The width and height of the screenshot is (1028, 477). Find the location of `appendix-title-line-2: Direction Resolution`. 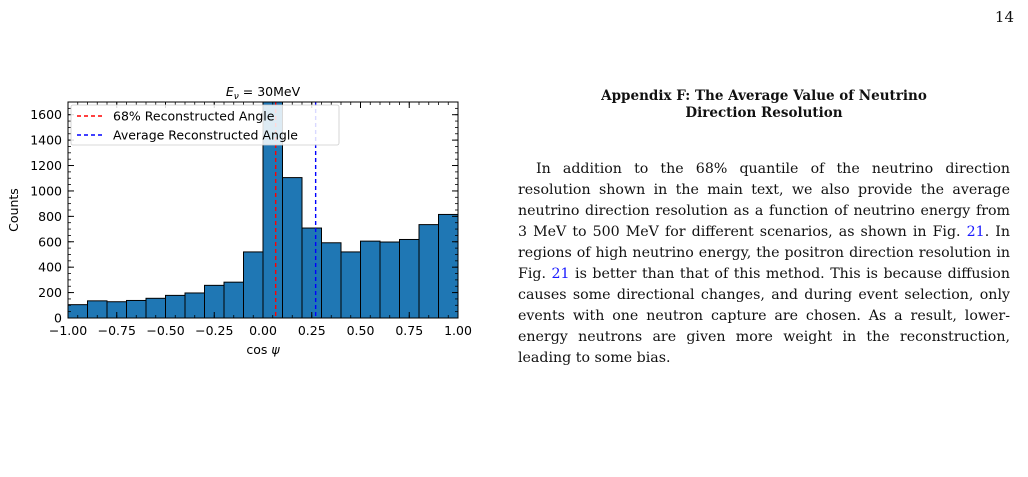

appendix-title-line-2: Direction Resolution is located at coordinates (764, 113).